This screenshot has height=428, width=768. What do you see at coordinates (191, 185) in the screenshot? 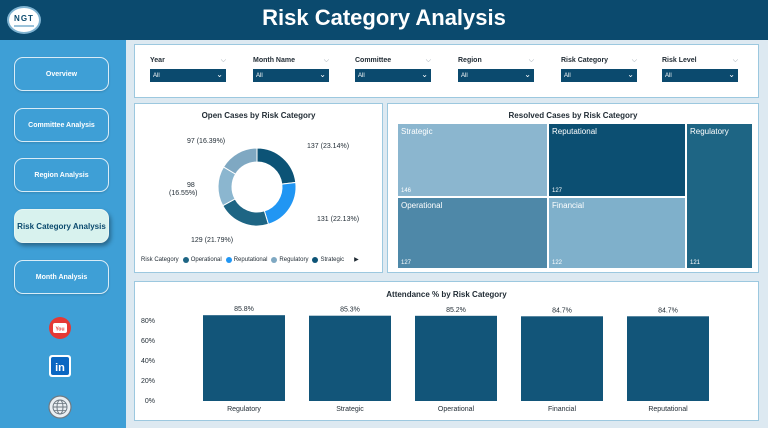
I see `slice-label-financial-value: 98` at bounding box center [191, 185].